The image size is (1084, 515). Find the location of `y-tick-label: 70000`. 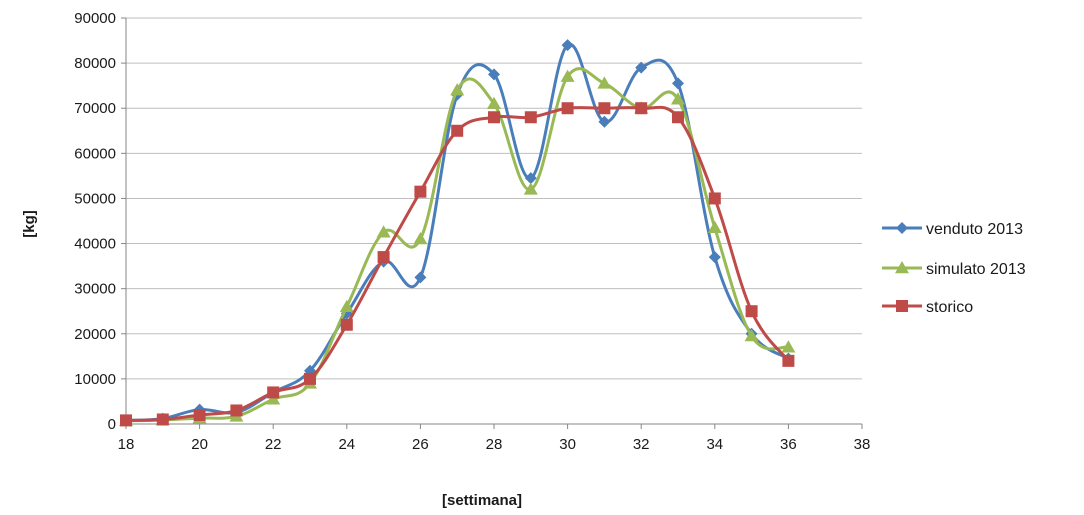

y-tick-label: 70000 is located at coordinates (95, 108).